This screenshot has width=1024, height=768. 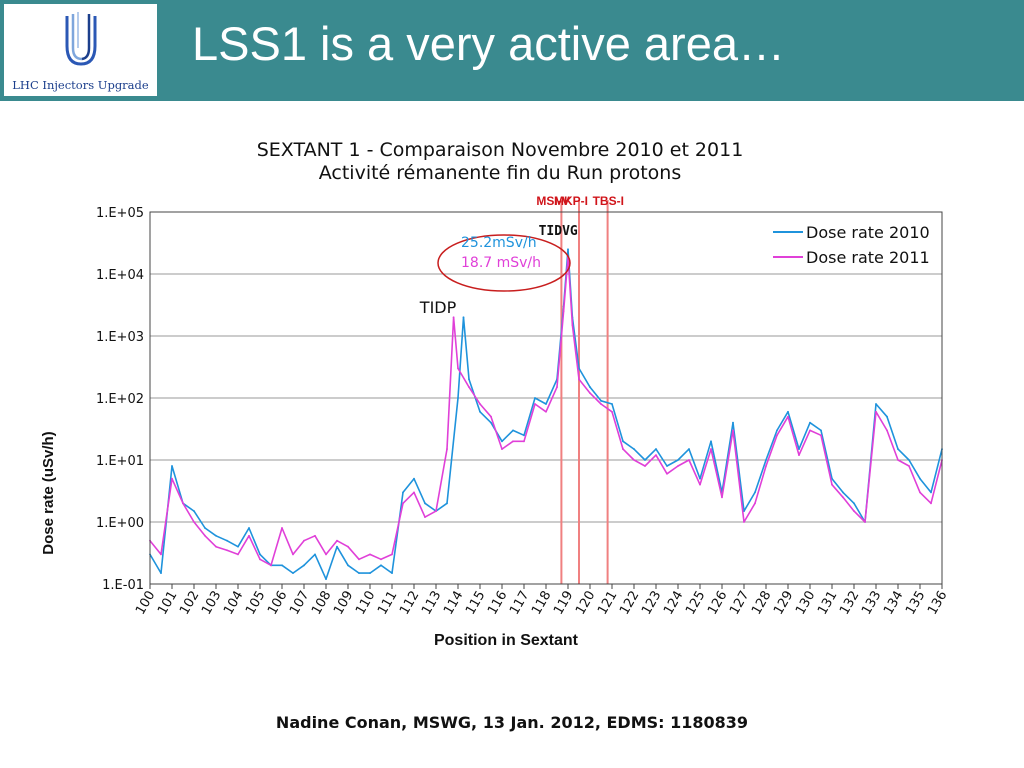 What do you see at coordinates (81, 39) in the screenshot?
I see `lhc-logo-mark` at bounding box center [81, 39].